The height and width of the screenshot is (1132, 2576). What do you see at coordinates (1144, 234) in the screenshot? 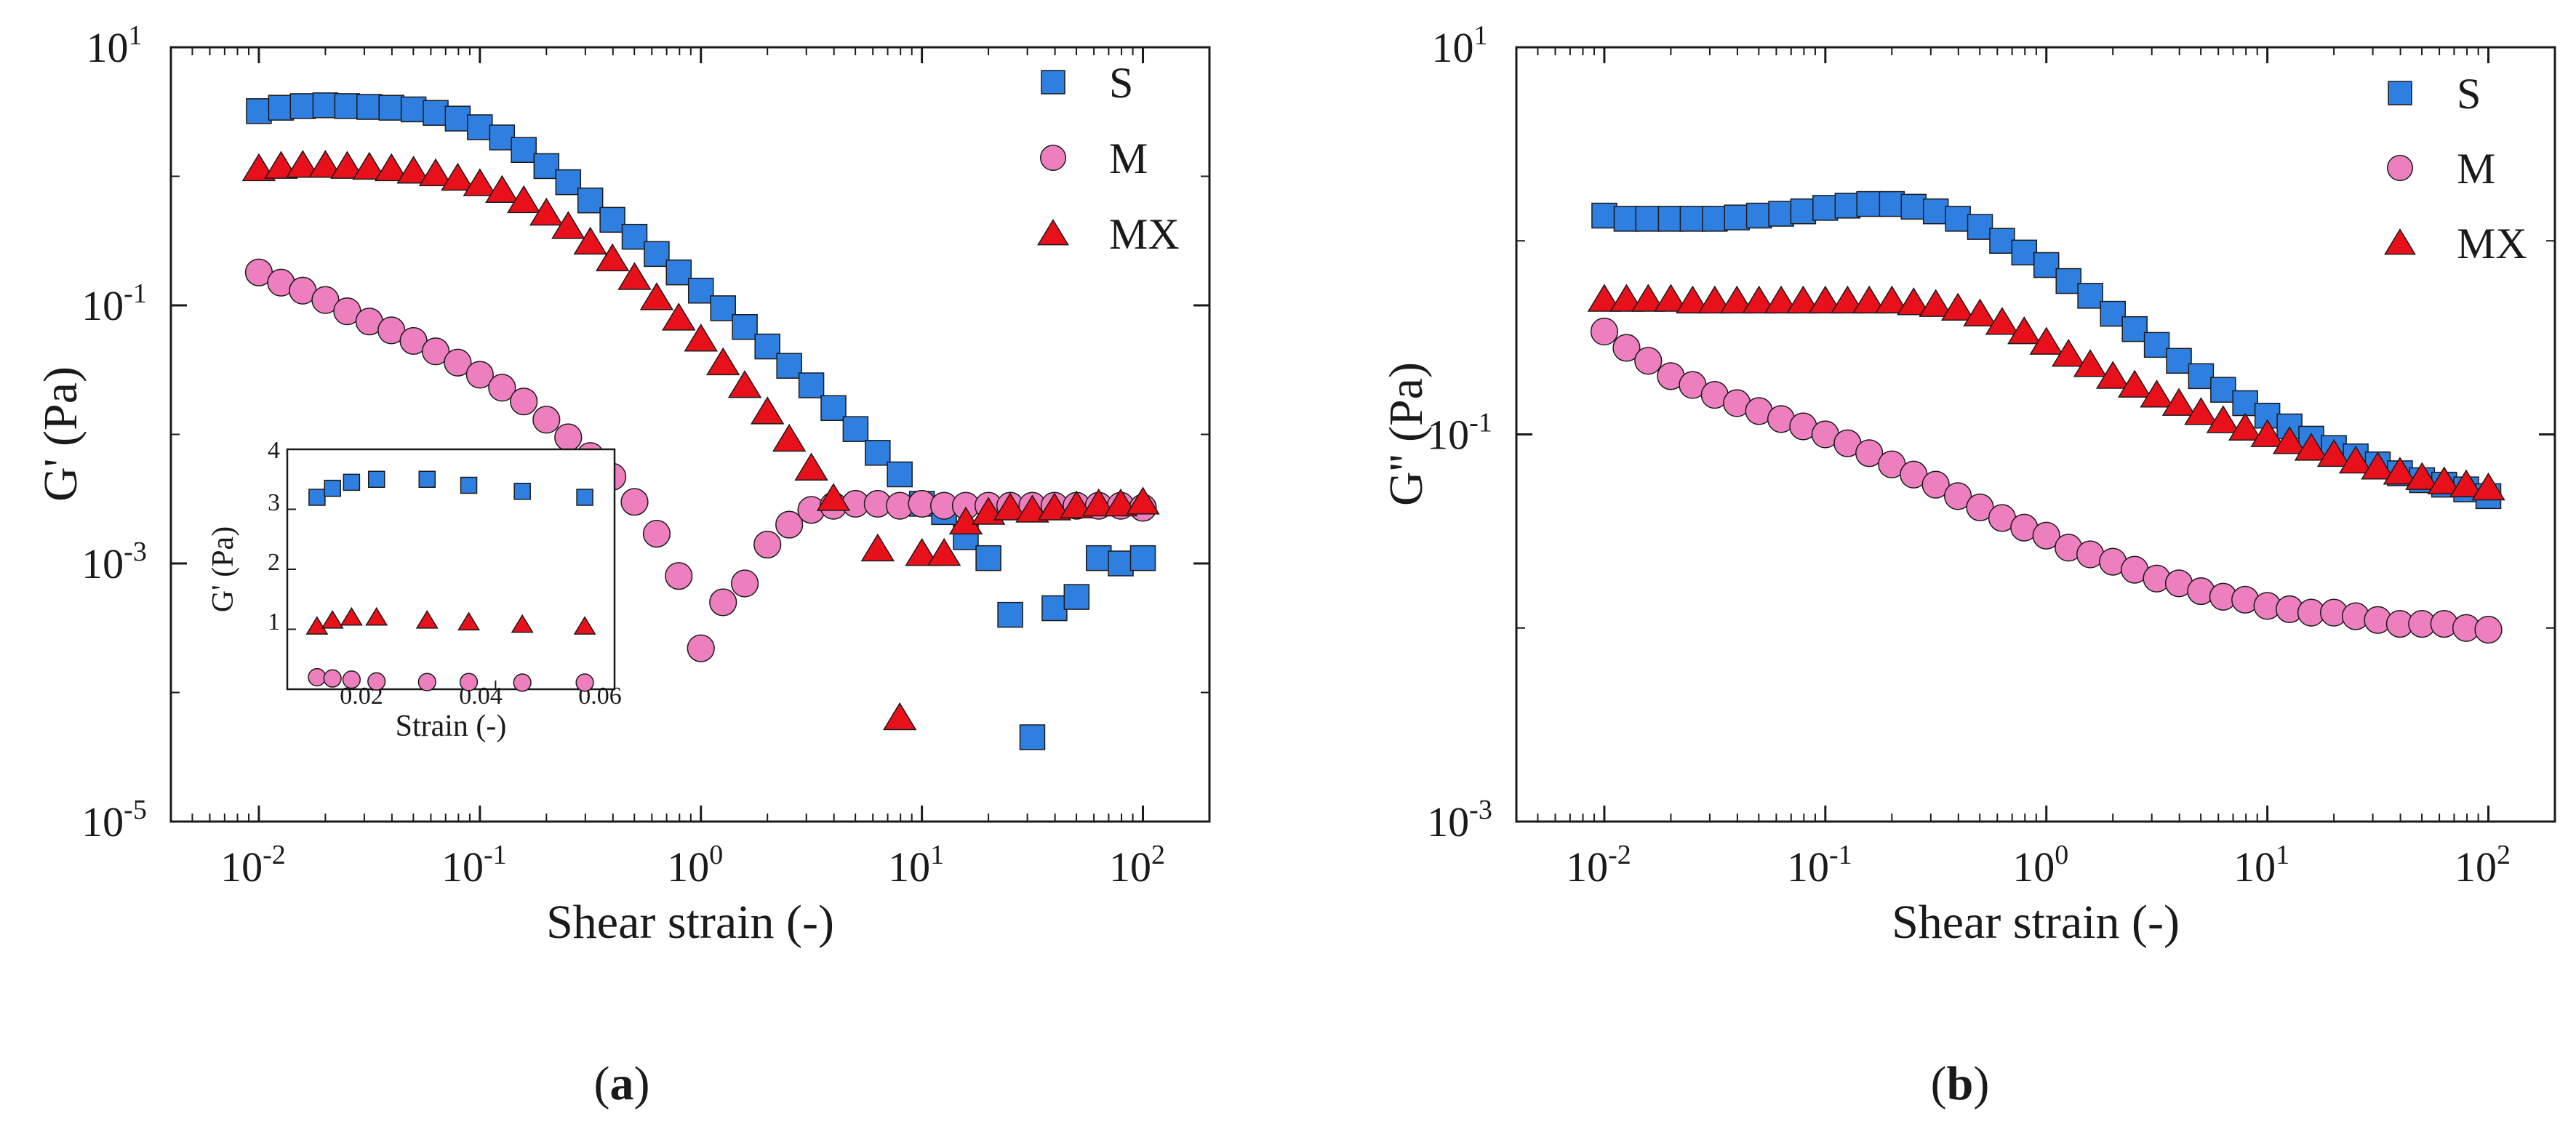
I see `panel-a-legend-label-mx: MX` at bounding box center [1144, 234].